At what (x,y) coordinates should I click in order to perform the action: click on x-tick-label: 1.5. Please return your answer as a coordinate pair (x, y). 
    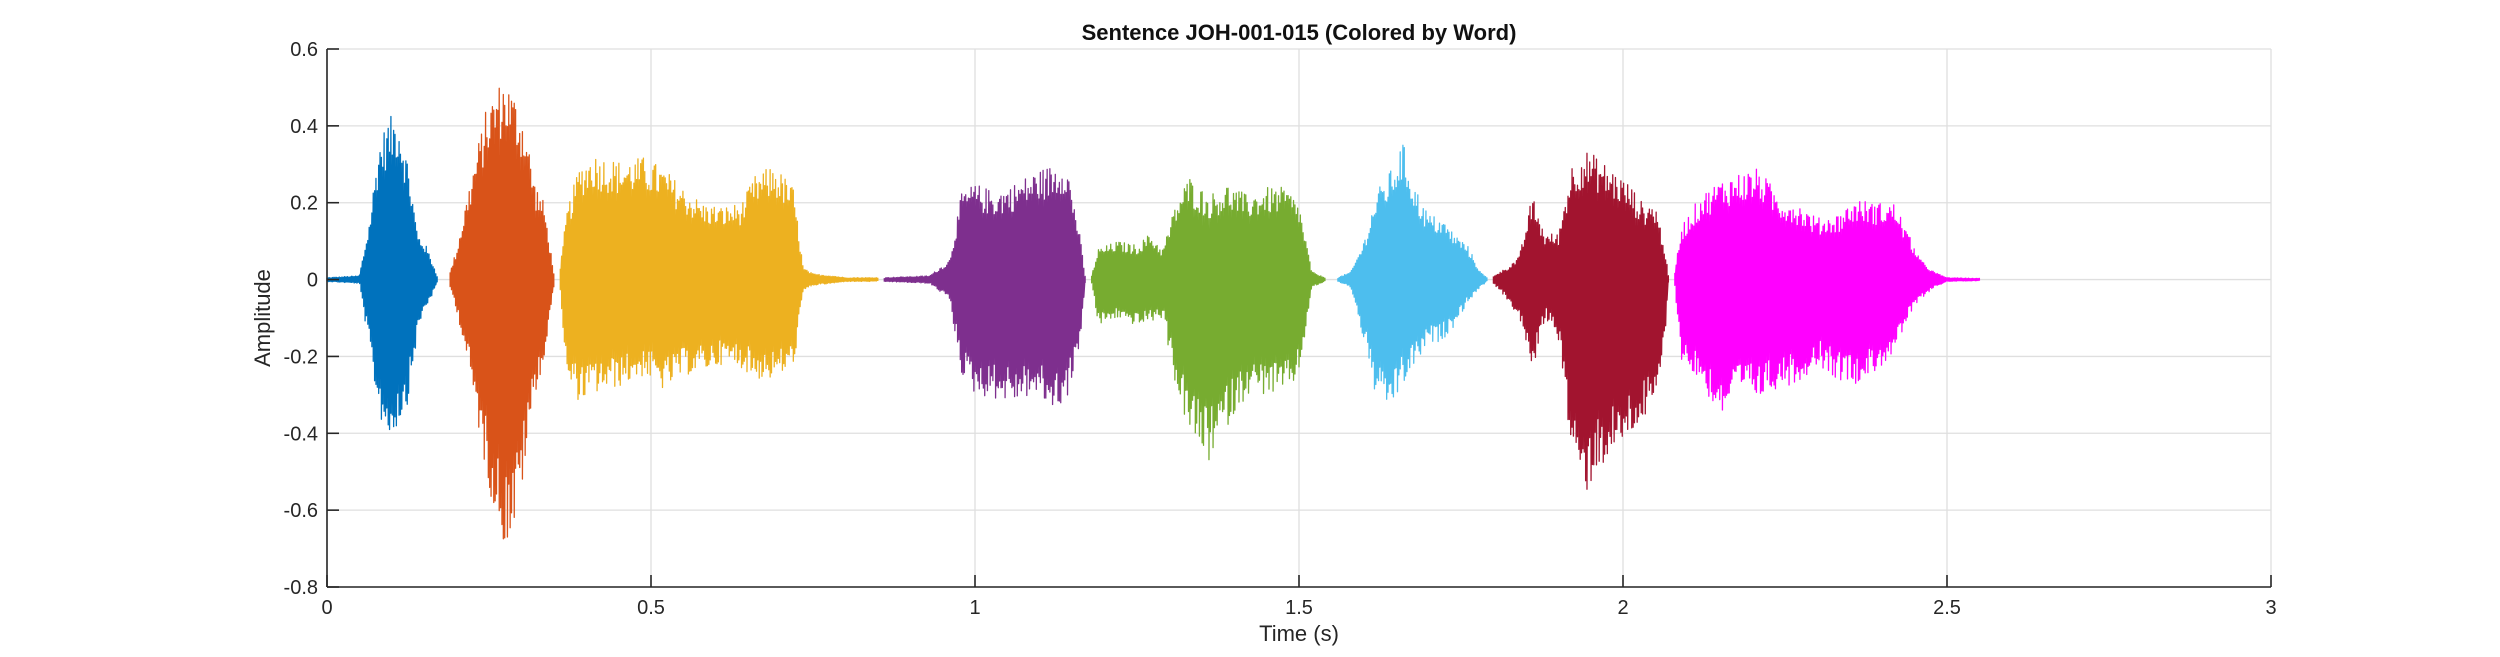
    Looking at the image, I should click on (1299, 608).